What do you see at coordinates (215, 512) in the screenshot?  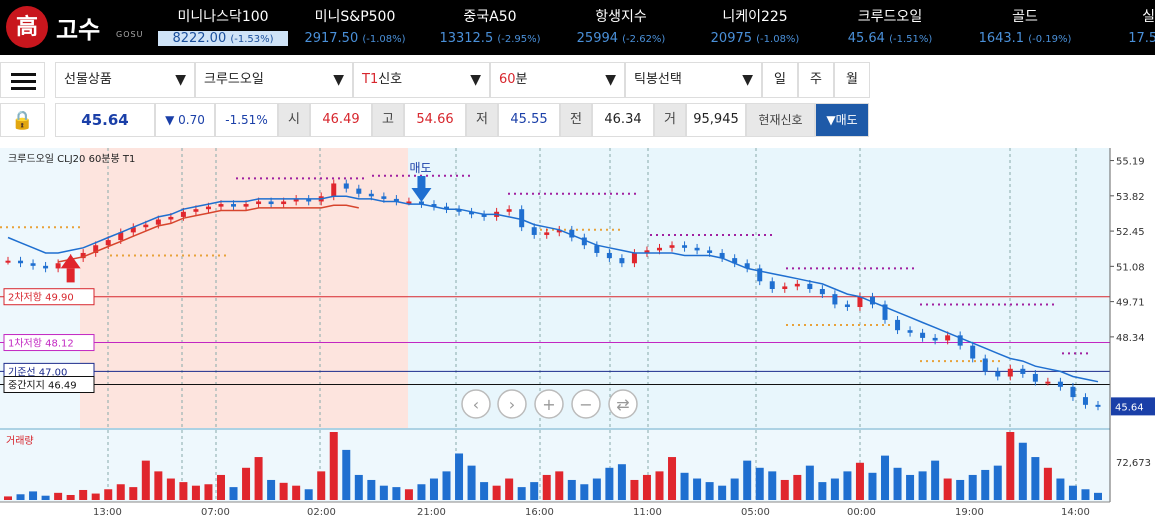 I see `x-tick-label: 07:00` at bounding box center [215, 512].